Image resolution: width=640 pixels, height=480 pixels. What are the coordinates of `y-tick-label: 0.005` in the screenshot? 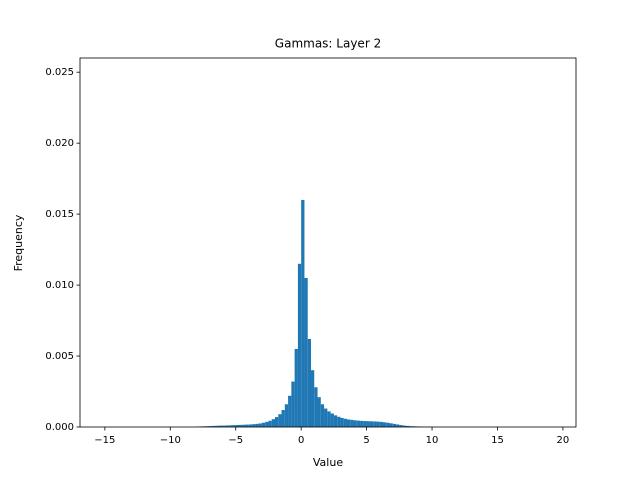 It's located at (59, 356).